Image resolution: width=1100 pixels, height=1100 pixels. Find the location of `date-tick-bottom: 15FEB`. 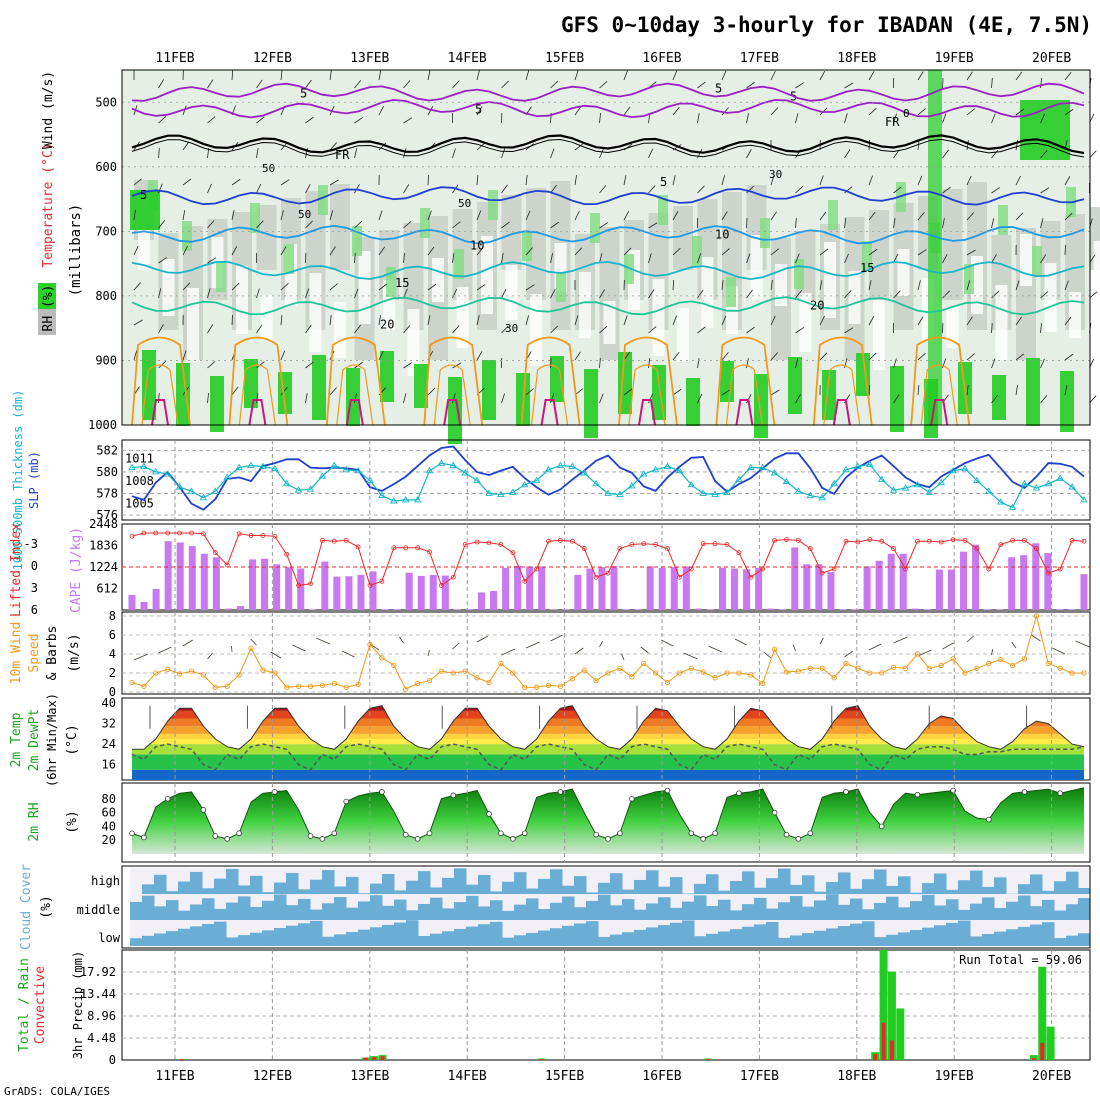

date-tick-bottom: 15FEB is located at coordinates (564, 1076).